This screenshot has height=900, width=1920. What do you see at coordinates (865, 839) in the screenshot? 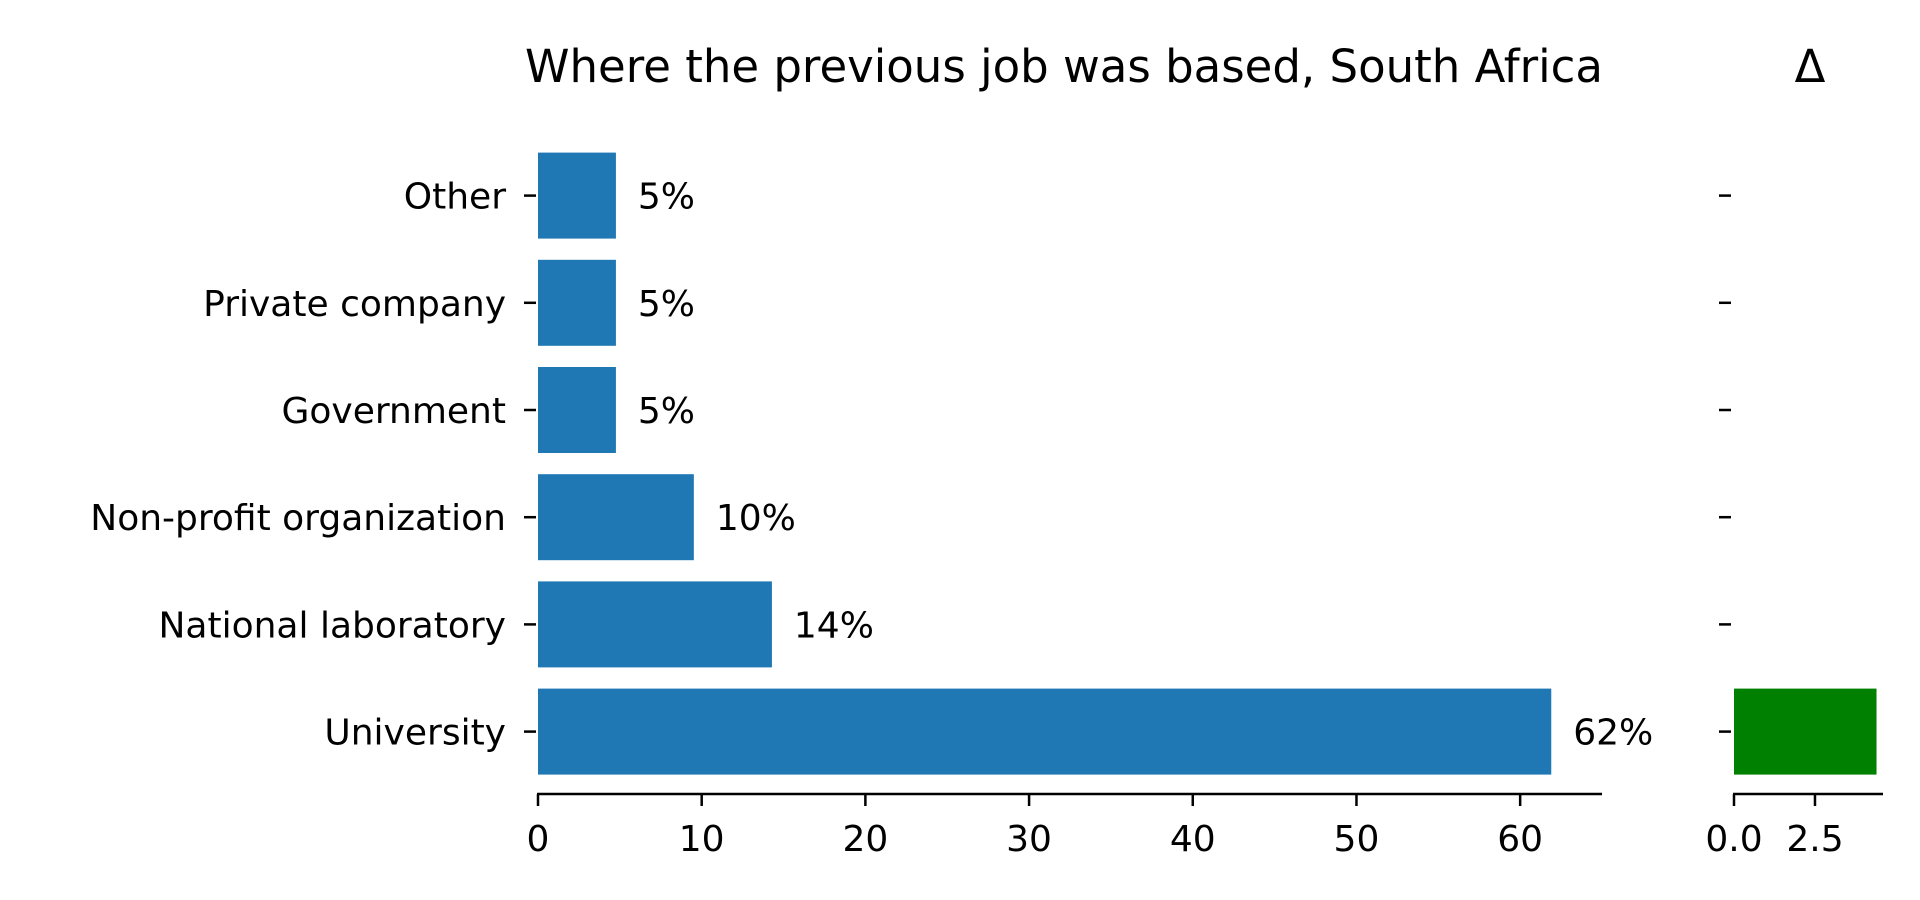
I see `x-tick-label-20: 20` at bounding box center [865, 839].